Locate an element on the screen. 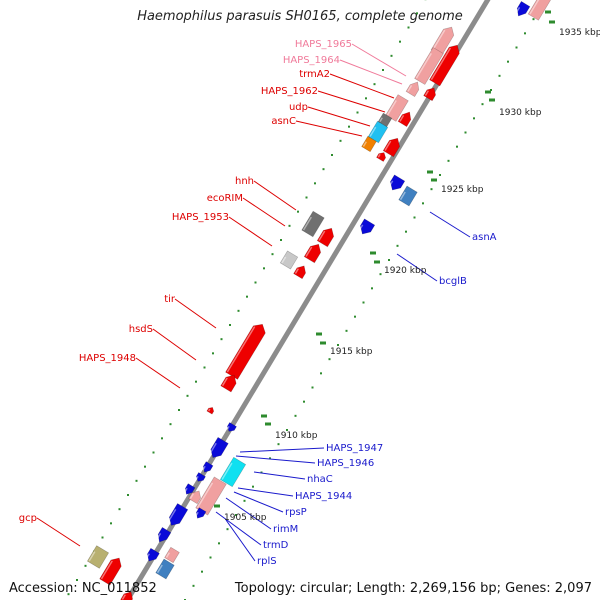  gene-blue-top is located at coordinates (523, 9).